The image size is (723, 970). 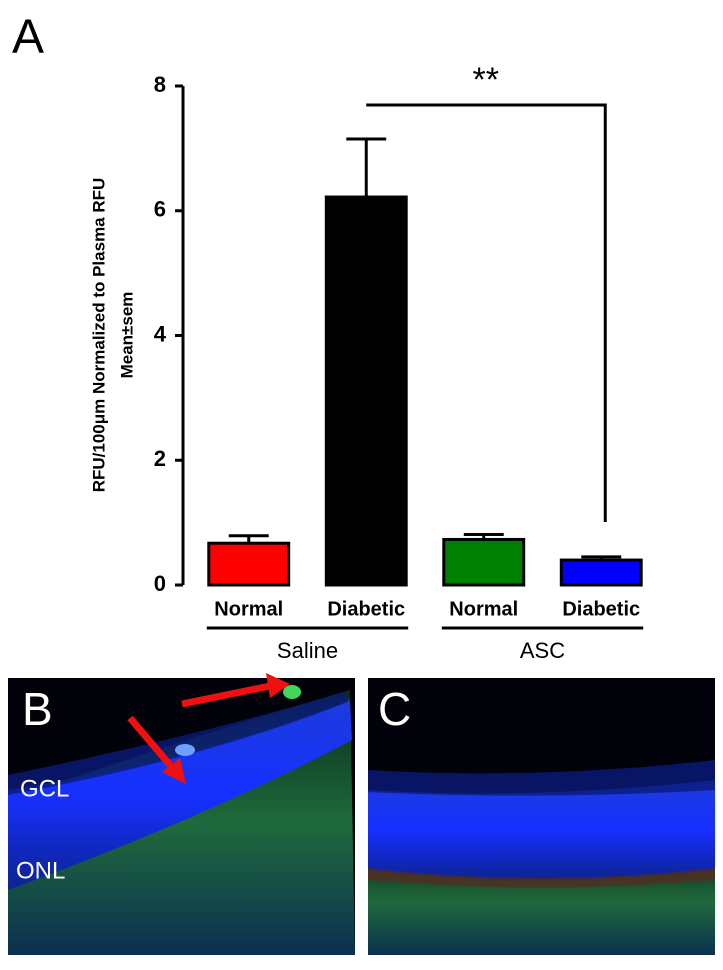 I want to click on layer-label: ONL, so click(x=40, y=870).